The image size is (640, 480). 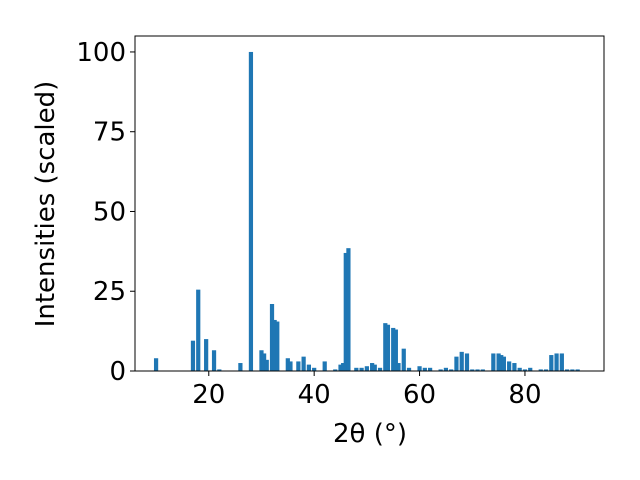 I want to click on y-tick-label: 25, so click(x=109, y=292).